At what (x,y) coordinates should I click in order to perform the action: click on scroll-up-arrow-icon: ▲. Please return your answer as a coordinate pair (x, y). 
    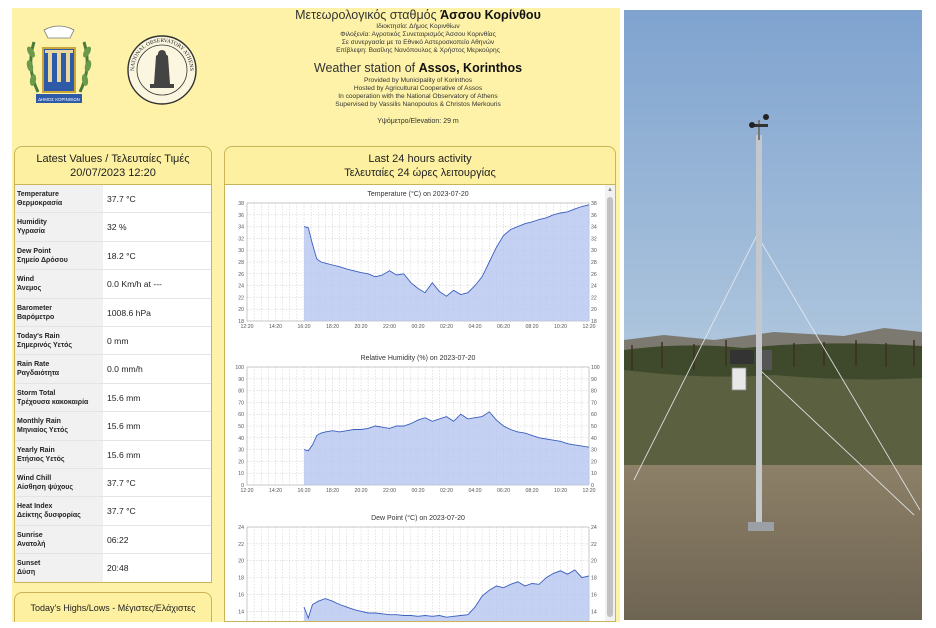
    Looking at the image, I should click on (610, 190).